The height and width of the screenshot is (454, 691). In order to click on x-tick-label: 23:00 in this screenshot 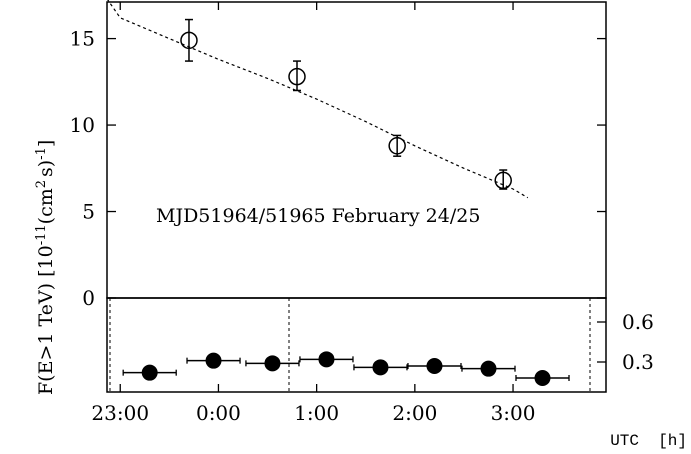, I will do `click(120, 413)`.